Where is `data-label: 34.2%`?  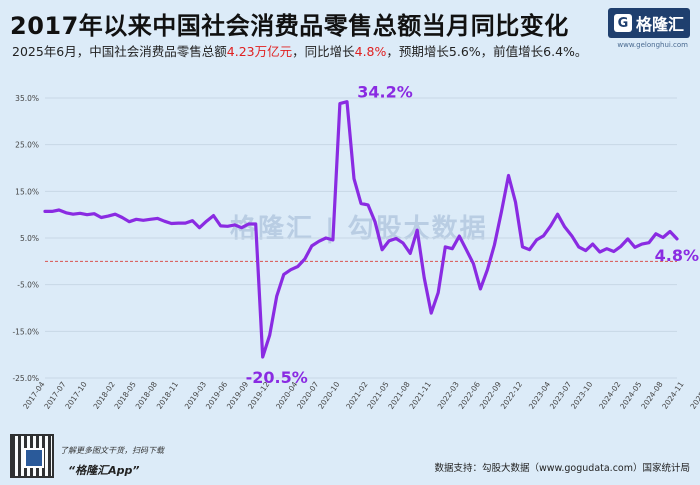
data-label: 34.2% is located at coordinates (385, 92).